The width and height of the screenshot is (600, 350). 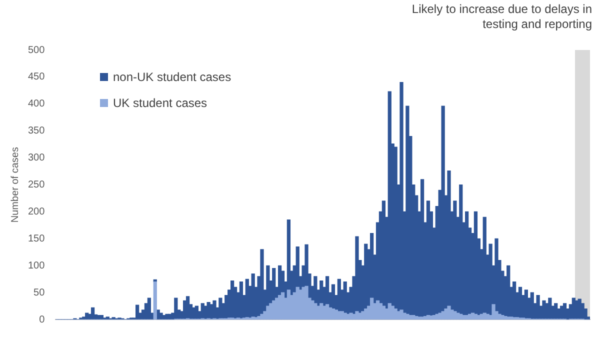 What do you see at coordinates (37, 266) in the screenshot?
I see `y-tick-label: 100` at bounding box center [37, 266].